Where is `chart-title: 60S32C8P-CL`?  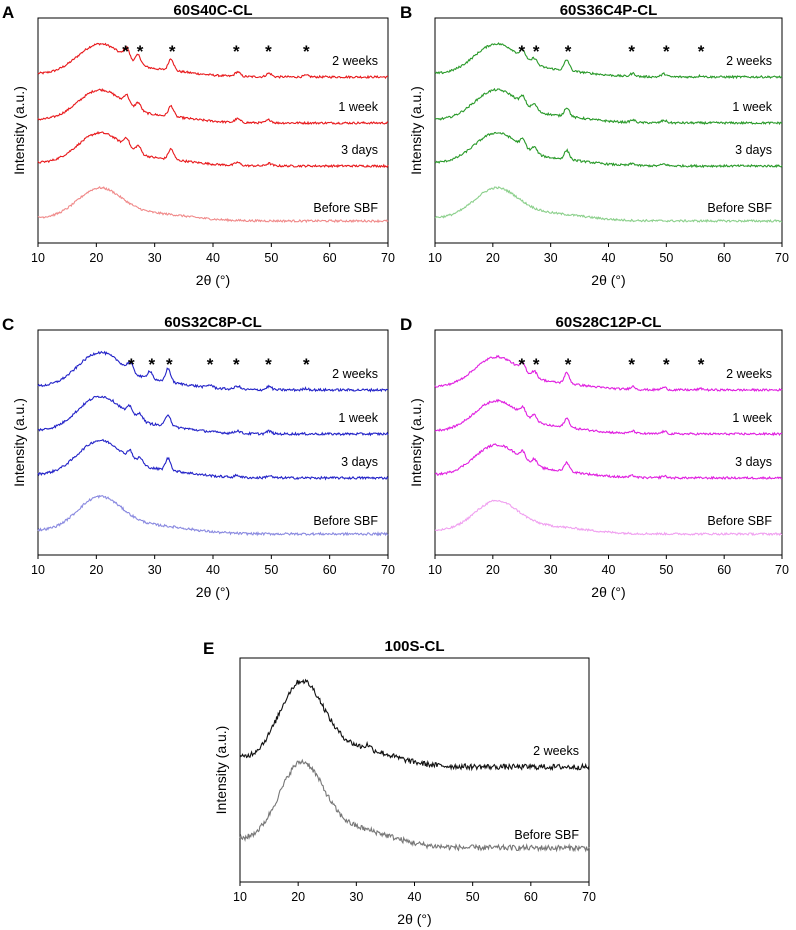 chart-title: 60S32C8P-CL is located at coordinates (213, 322).